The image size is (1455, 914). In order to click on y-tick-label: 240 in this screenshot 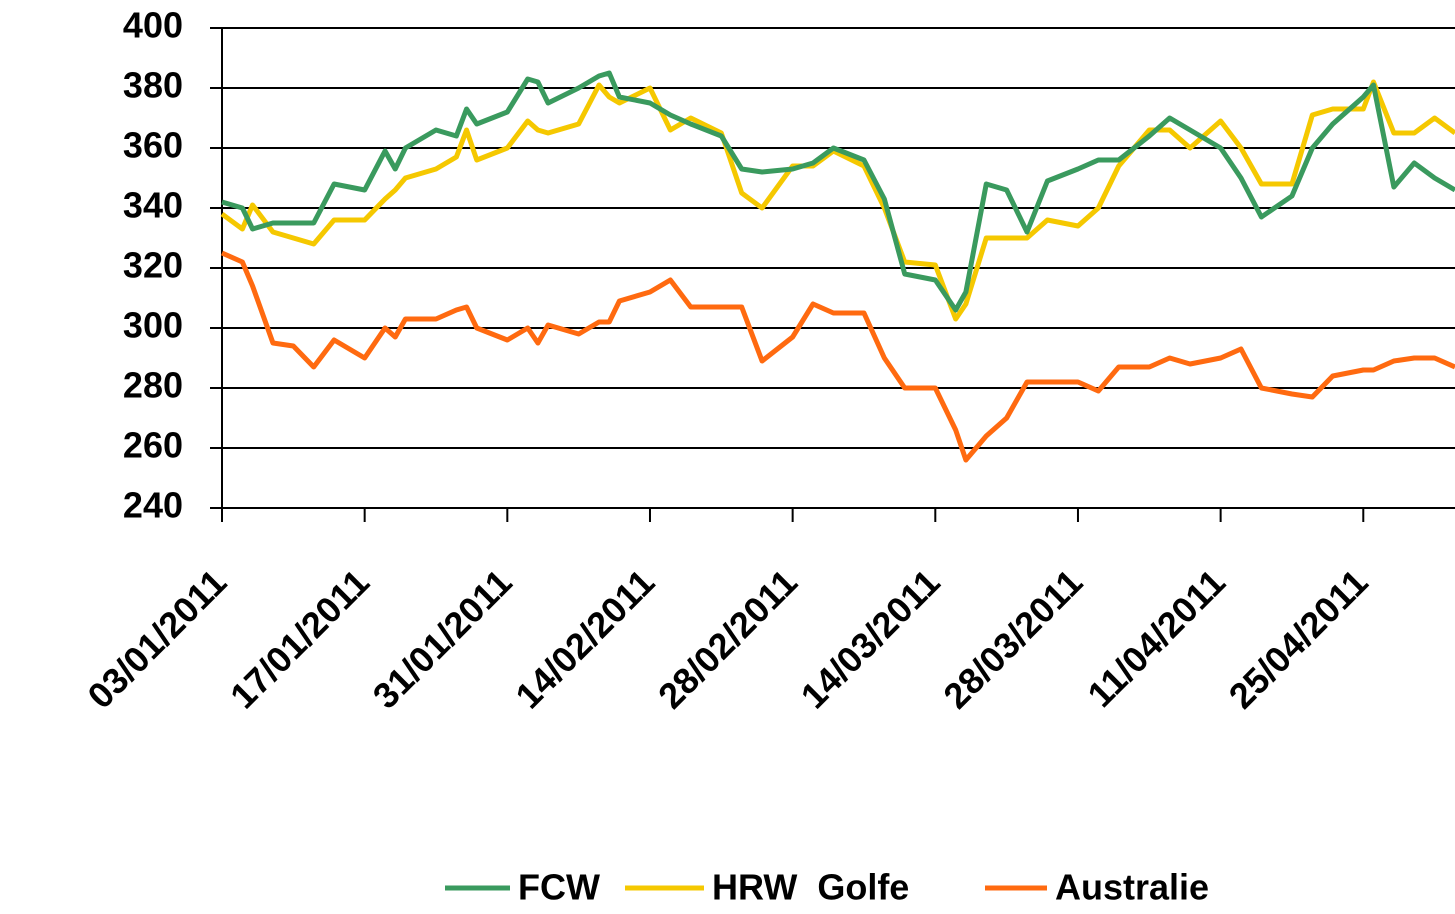, I will do `click(153, 505)`.